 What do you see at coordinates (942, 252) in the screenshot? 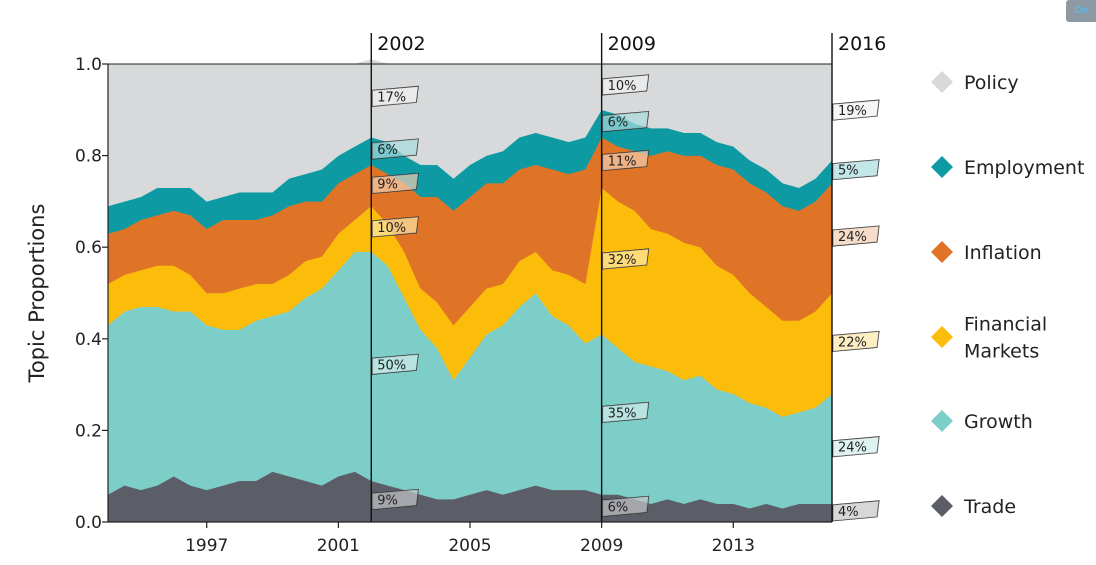
I see `legend-swatch-inflation` at bounding box center [942, 252].